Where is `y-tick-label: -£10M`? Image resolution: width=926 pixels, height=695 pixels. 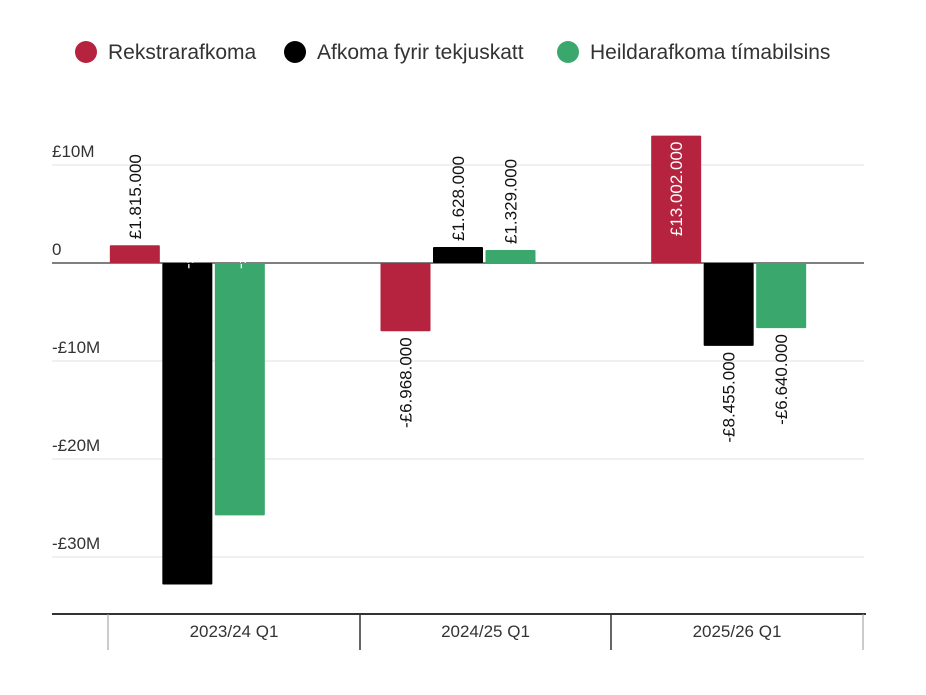 y-tick-label: -£10M is located at coordinates (76, 347).